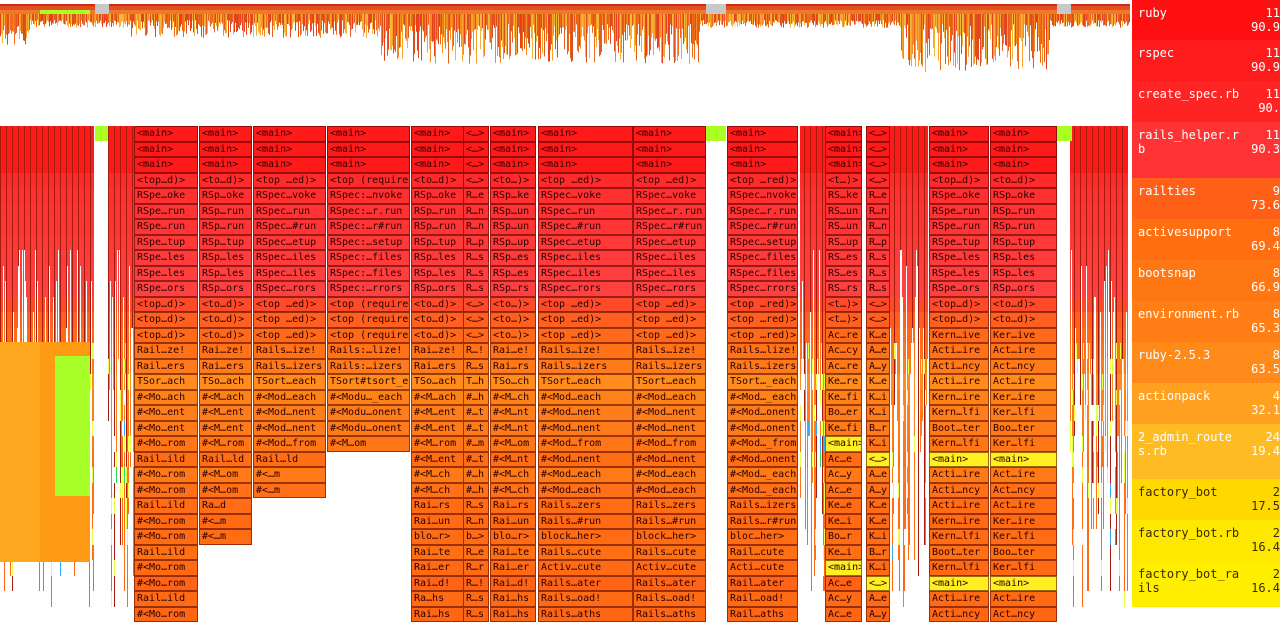 The height and width of the screenshot is (622, 1280). Describe the element at coordinates (166, 382) in the screenshot. I see `flame-frame: TSor…ach` at that location.